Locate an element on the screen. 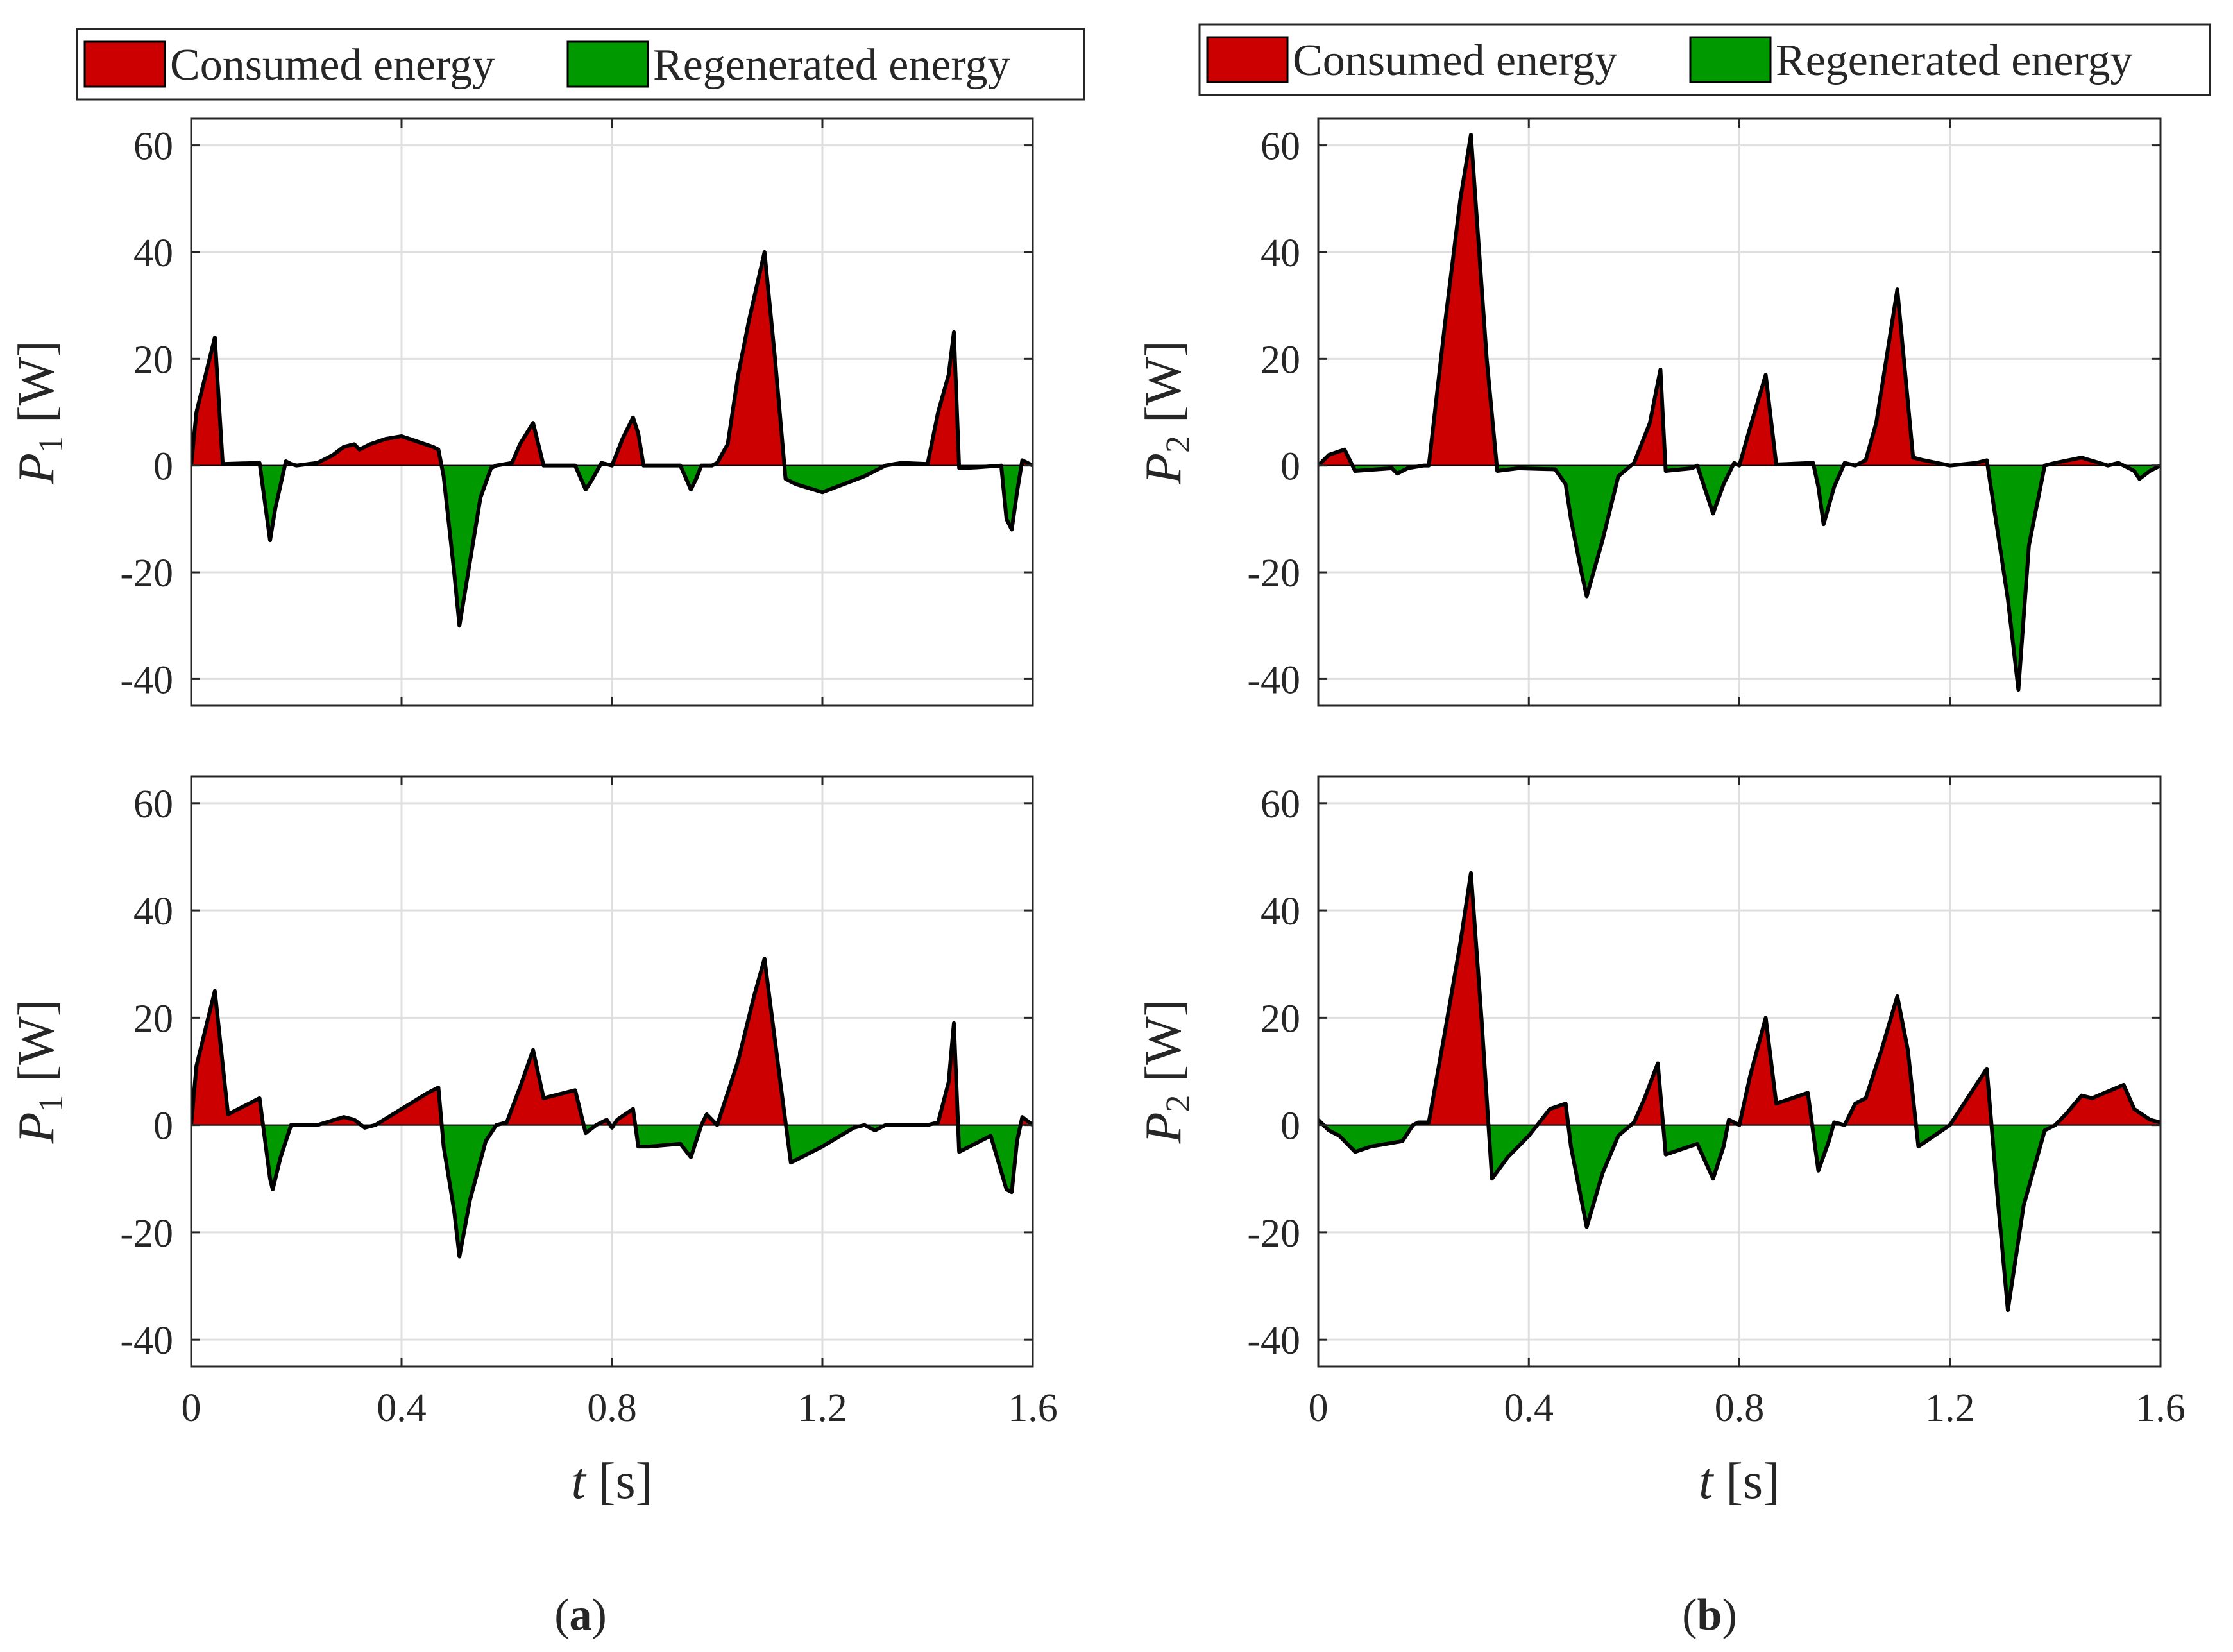 The image size is (2233, 1652). panel-label-b: (b) is located at coordinates (1709, 1615).